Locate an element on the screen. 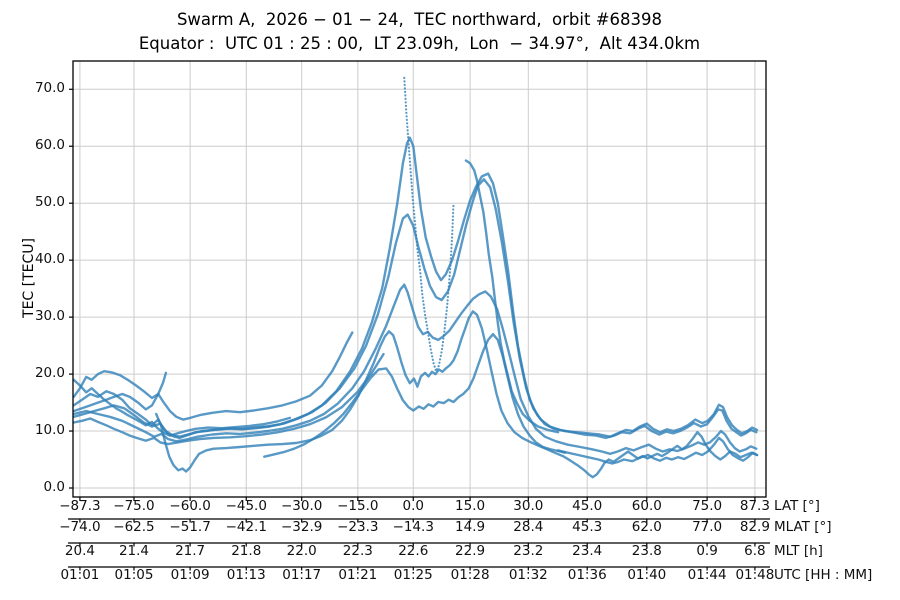  x-tick-label-row2: −74.0 is located at coordinates (80, 527).